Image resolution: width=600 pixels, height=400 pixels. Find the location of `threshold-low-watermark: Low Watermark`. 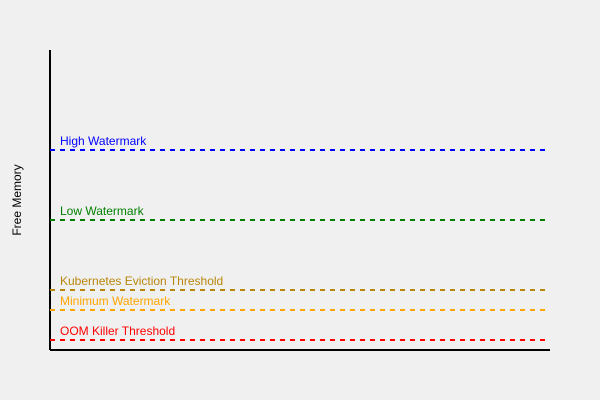

threshold-low-watermark: Low Watermark is located at coordinates (297, 212).